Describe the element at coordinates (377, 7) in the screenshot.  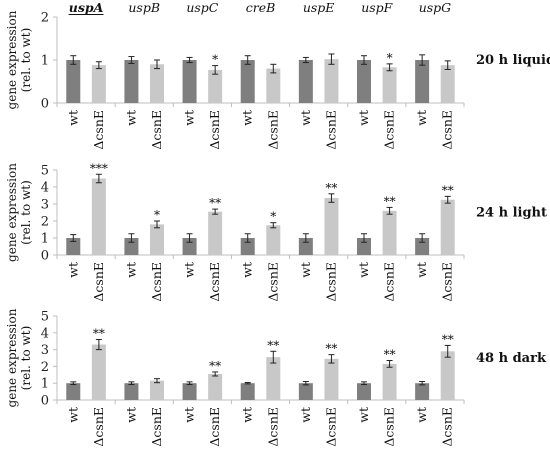
I see `gene-label-uspF: uspF` at that location.